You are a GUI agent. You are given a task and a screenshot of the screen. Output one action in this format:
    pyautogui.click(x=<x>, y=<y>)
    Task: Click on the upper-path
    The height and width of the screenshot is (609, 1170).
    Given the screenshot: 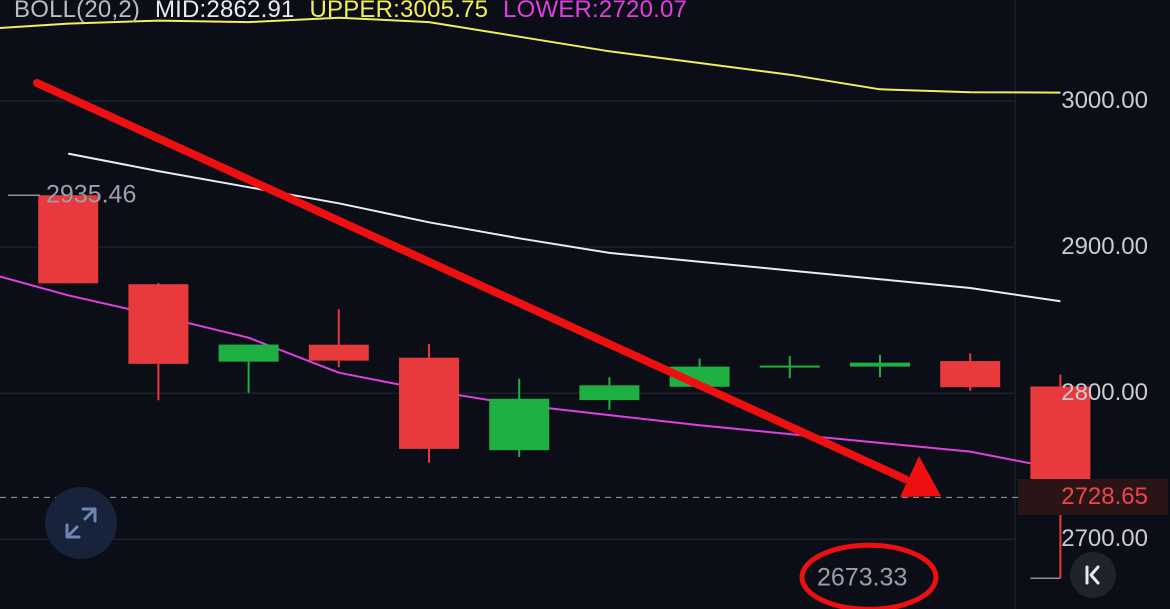 What is the action you would take?
    pyautogui.click(x=530, y=55)
    